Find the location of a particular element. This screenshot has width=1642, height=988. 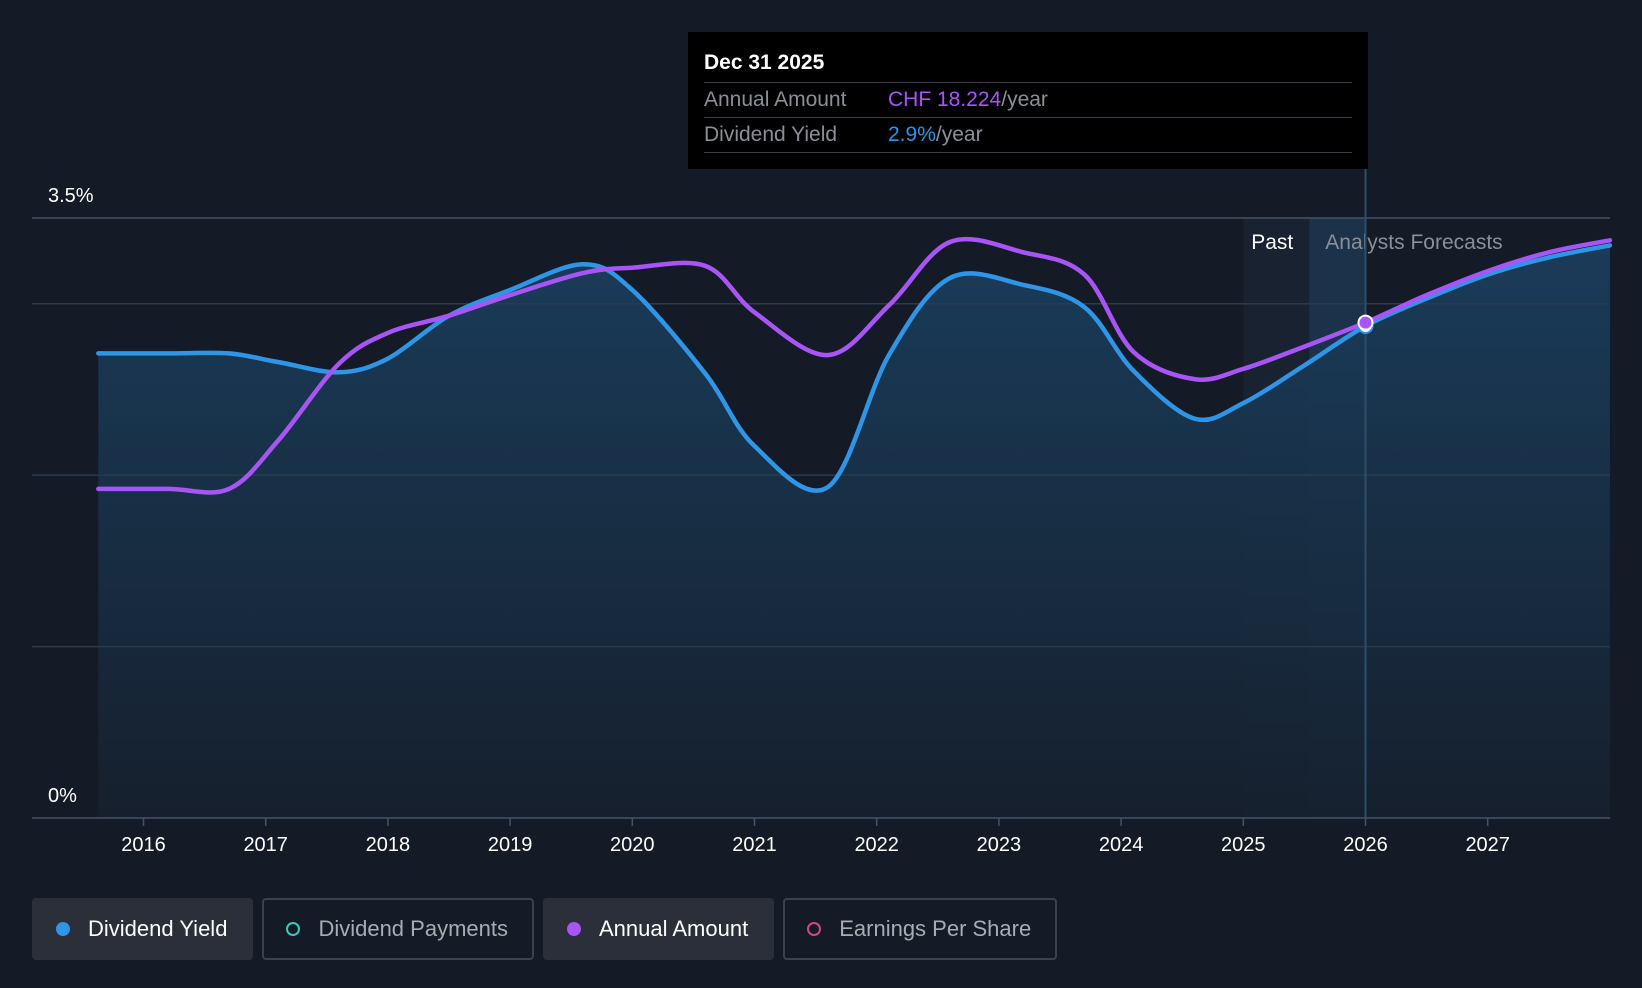

legend-earnings-per-share: Earnings Per Share is located at coordinates (920, 929).